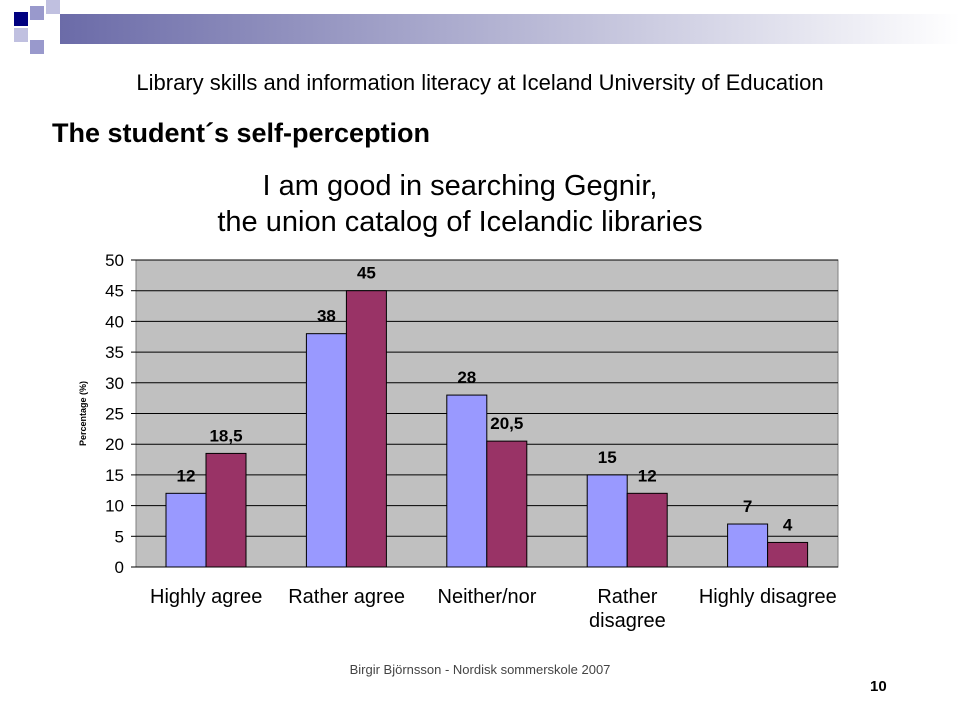  Describe the element at coordinates (466, 377) in the screenshot. I see `value-label: 28` at that location.